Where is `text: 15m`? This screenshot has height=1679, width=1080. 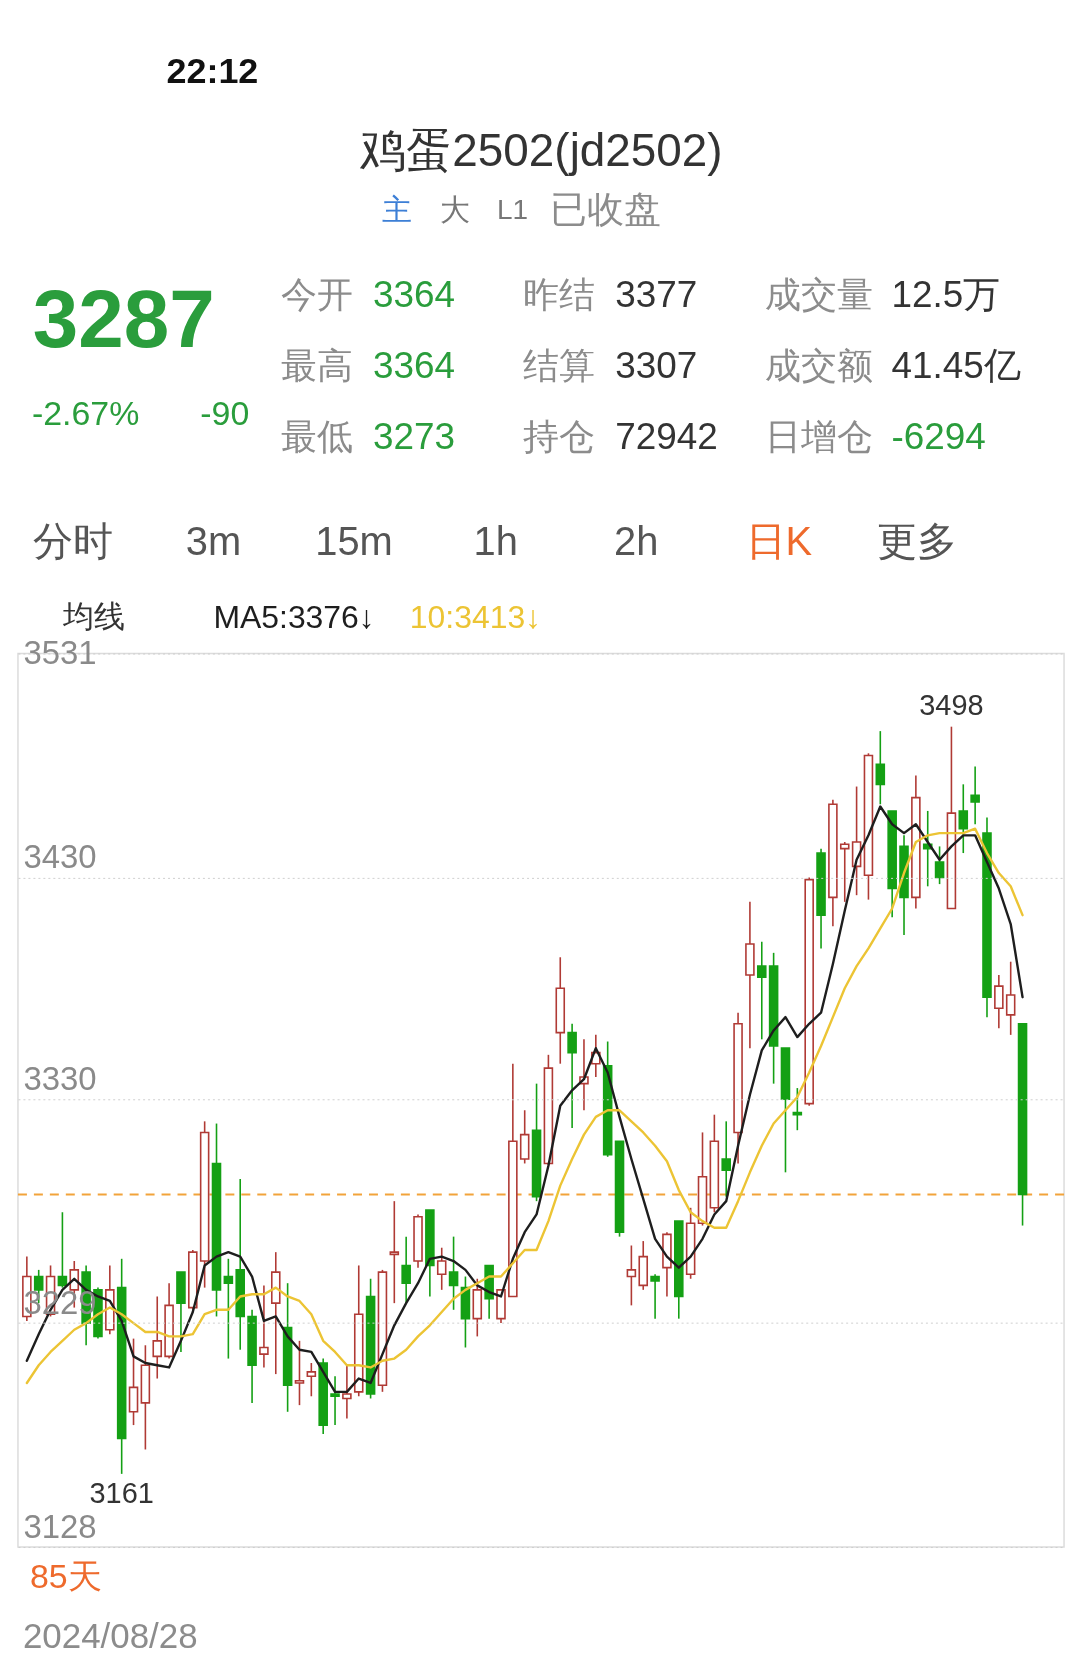 text: 15m is located at coordinates (354, 540).